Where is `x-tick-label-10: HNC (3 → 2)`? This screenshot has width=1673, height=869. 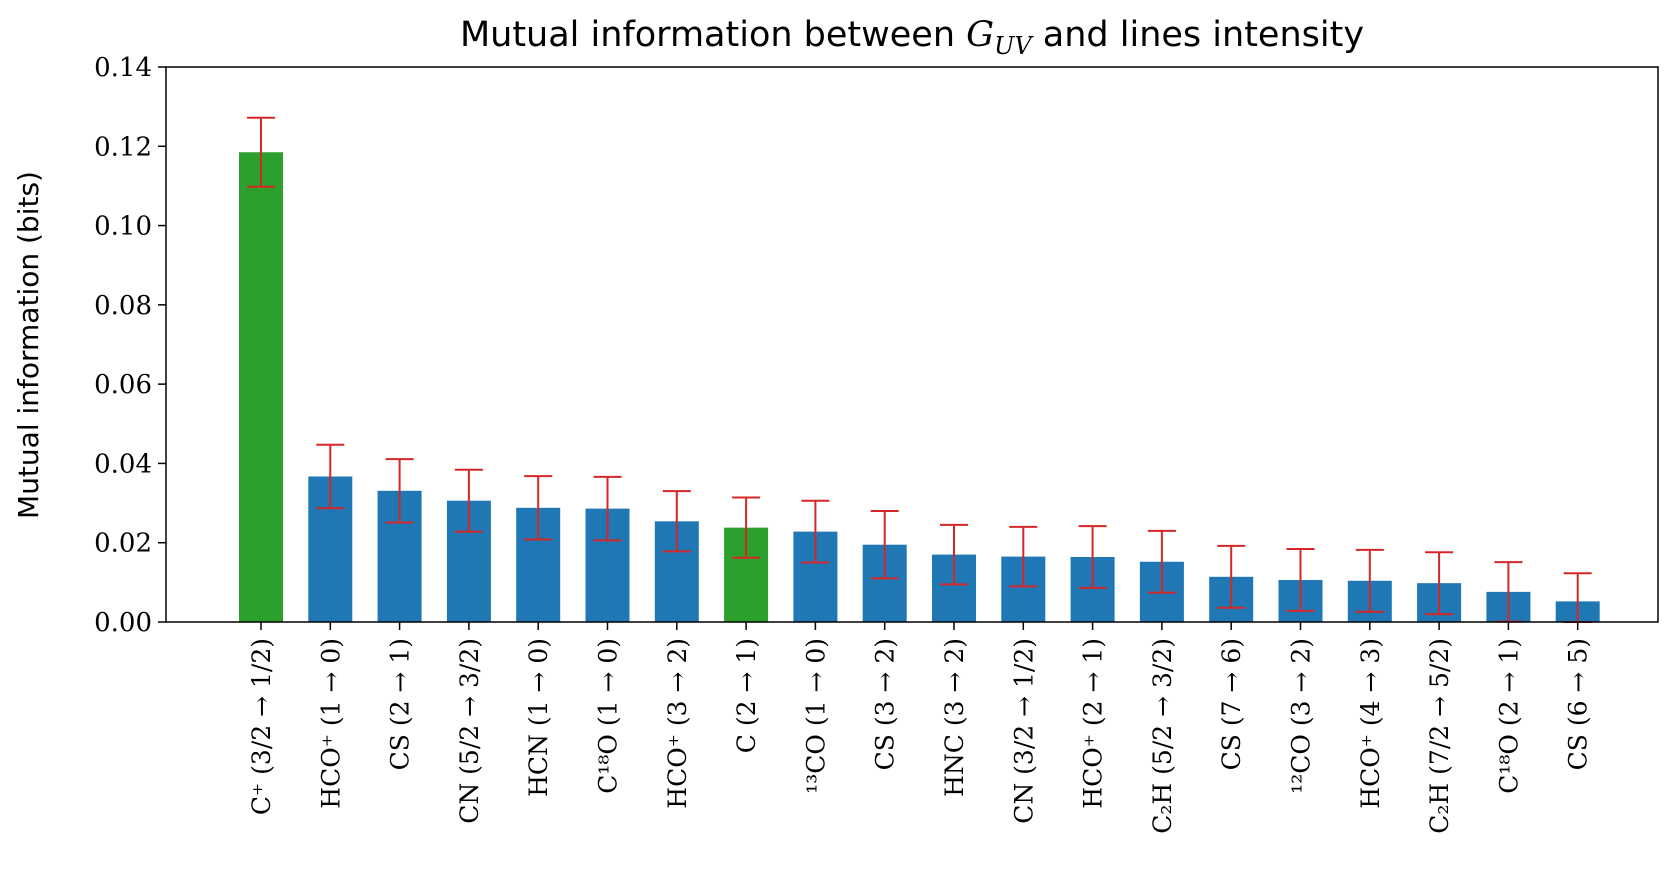
x-tick-label-10: HNC (3 → 2) is located at coordinates (954, 717).